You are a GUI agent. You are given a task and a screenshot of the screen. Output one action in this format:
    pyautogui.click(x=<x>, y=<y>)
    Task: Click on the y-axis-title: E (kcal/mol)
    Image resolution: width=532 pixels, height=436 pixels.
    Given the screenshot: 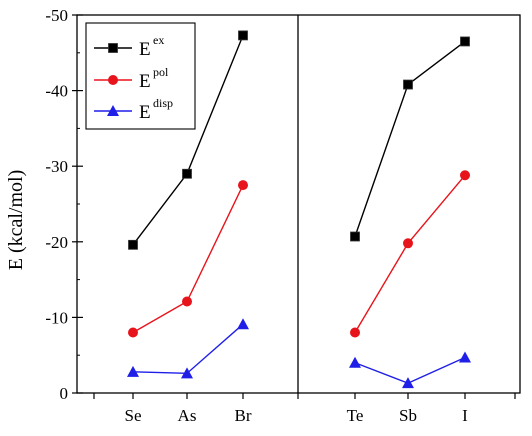 What is the action you would take?
    pyautogui.click(x=16, y=220)
    